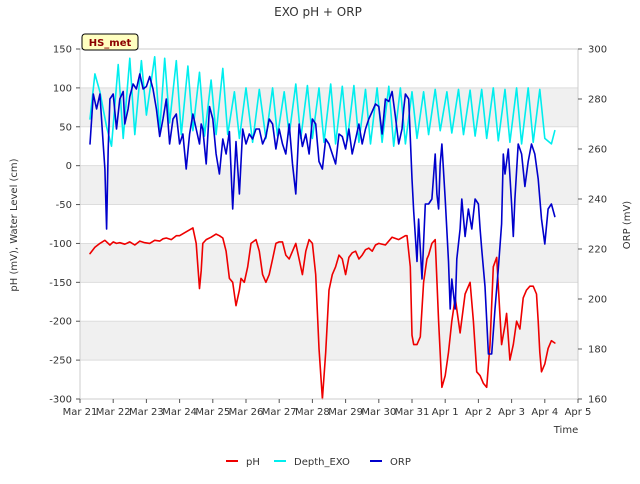  Describe the element at coordinates (60, 361) in the screenshot. I see `y-left-tick-label: -250` at that location.